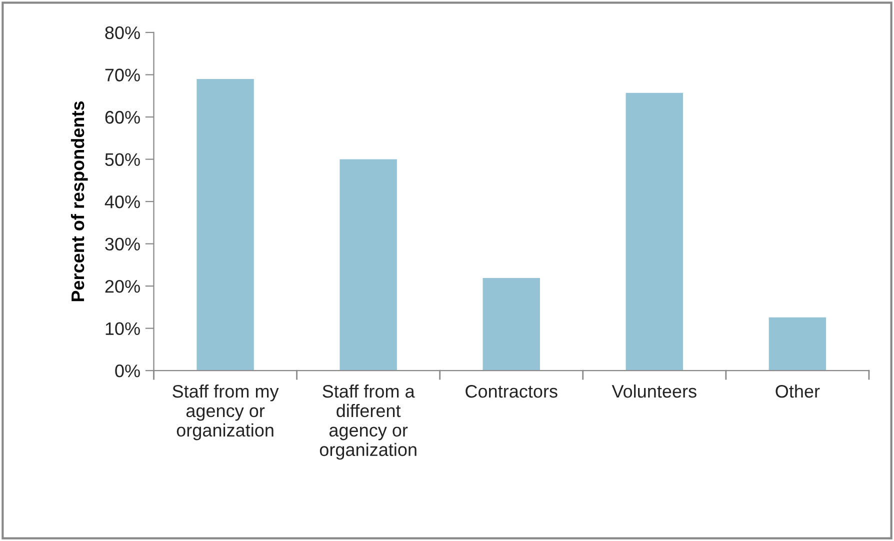  Describe the element at coordinates (127, 371) in the screenshot. I see `y-tick-label: 0%` at that location.